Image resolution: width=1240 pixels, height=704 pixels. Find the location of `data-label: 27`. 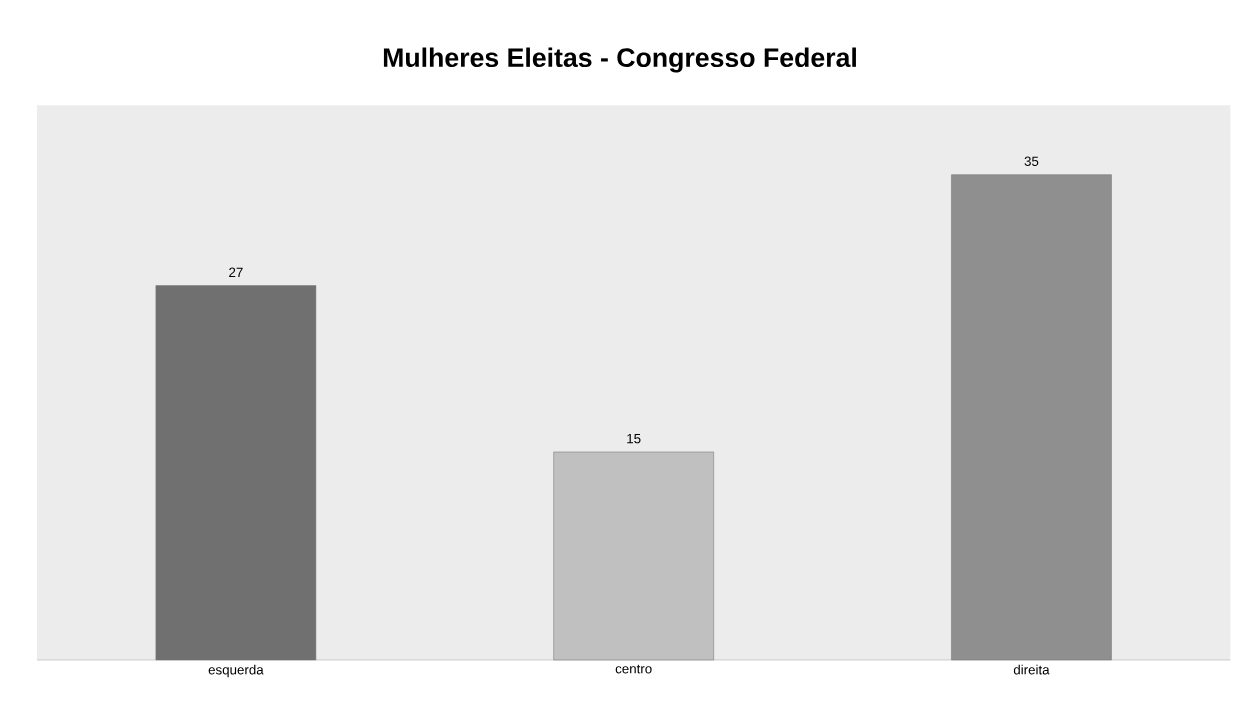

data-label: 27 is located at coordinates (236, 272).